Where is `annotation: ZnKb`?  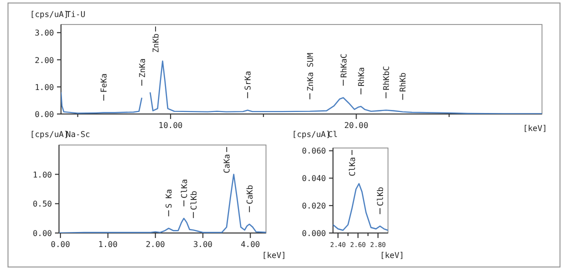 annotation: ZnKb is located at coordinates (156, 43).